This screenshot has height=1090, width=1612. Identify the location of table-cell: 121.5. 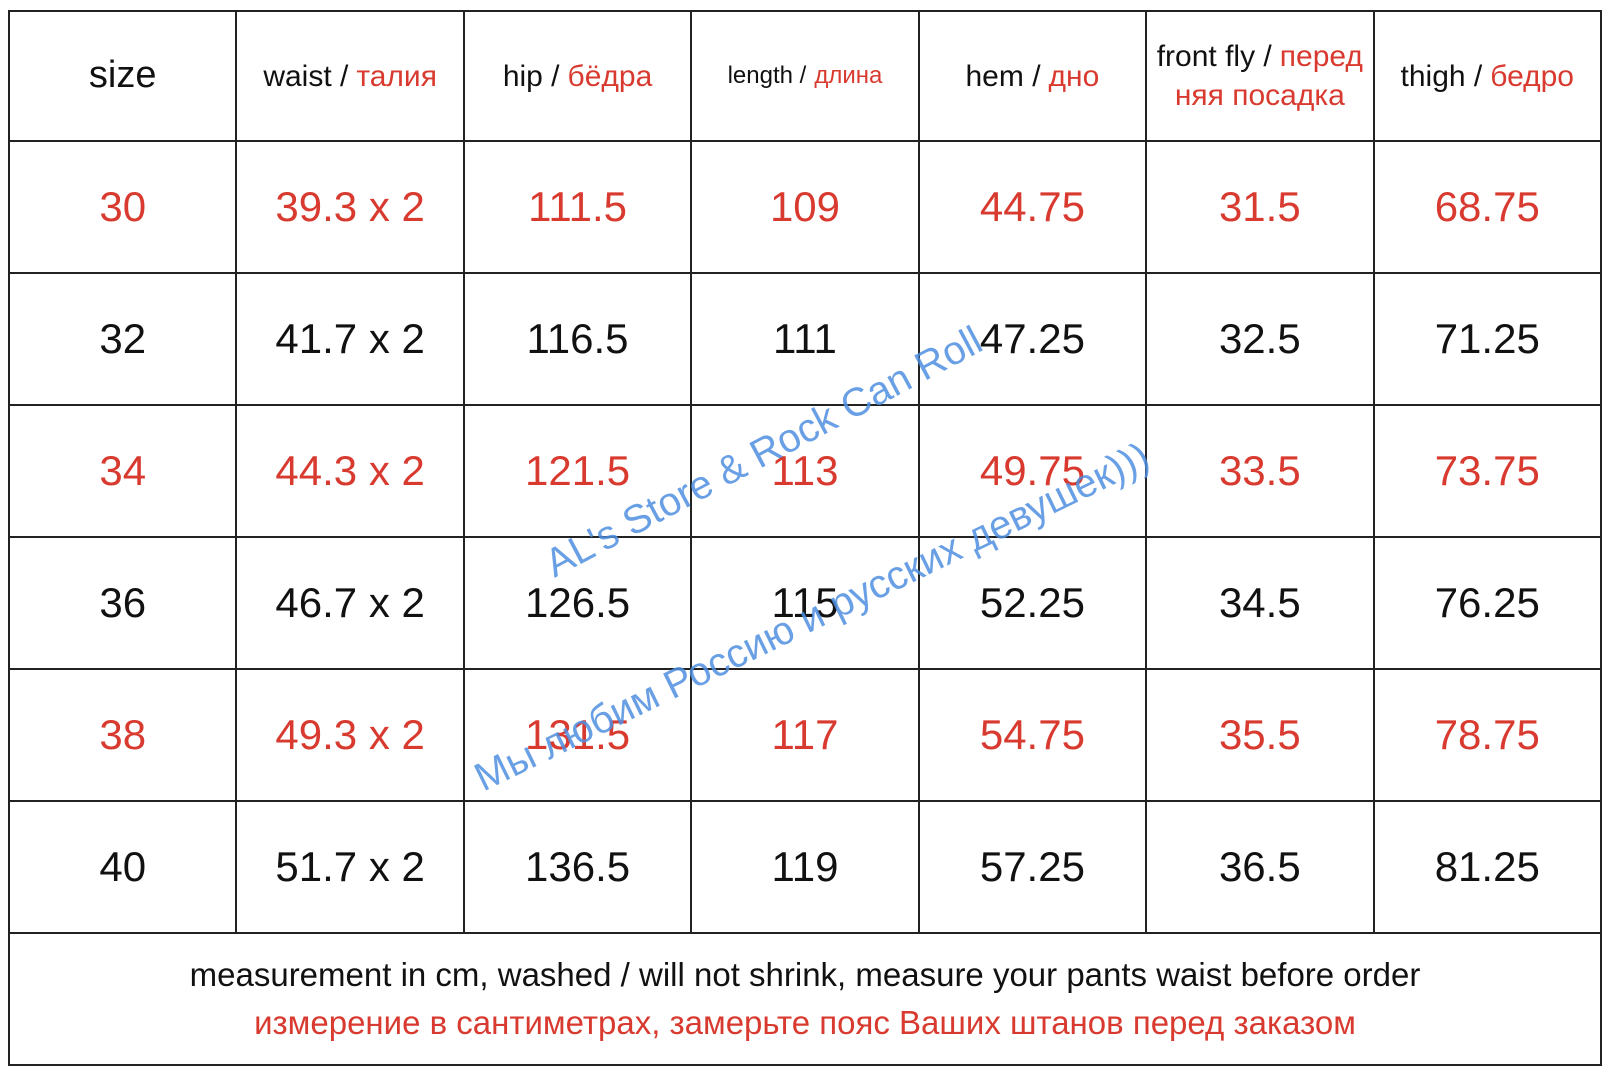
(577, 471).